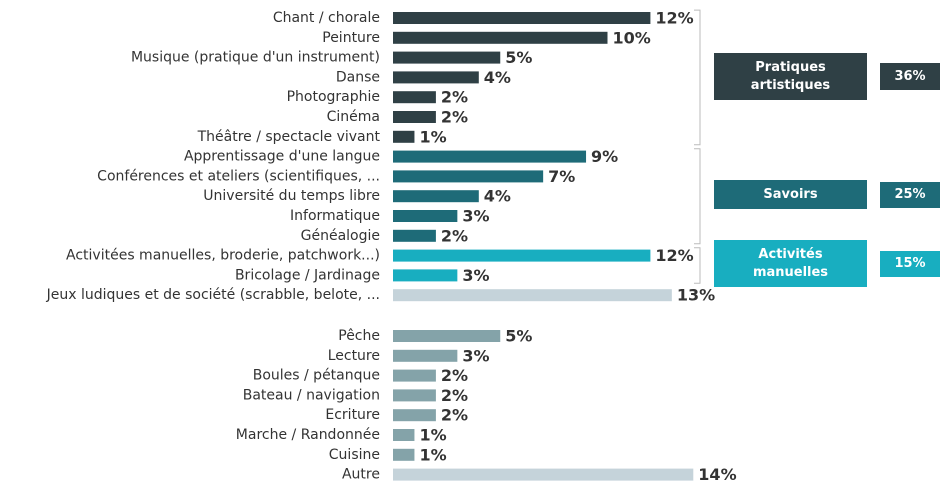 The image size is (949, 486). Describe the element at coordinates (255, 58) in the screenshot. I see `category-label: Musique (pratique d'un instrument)` at that location.